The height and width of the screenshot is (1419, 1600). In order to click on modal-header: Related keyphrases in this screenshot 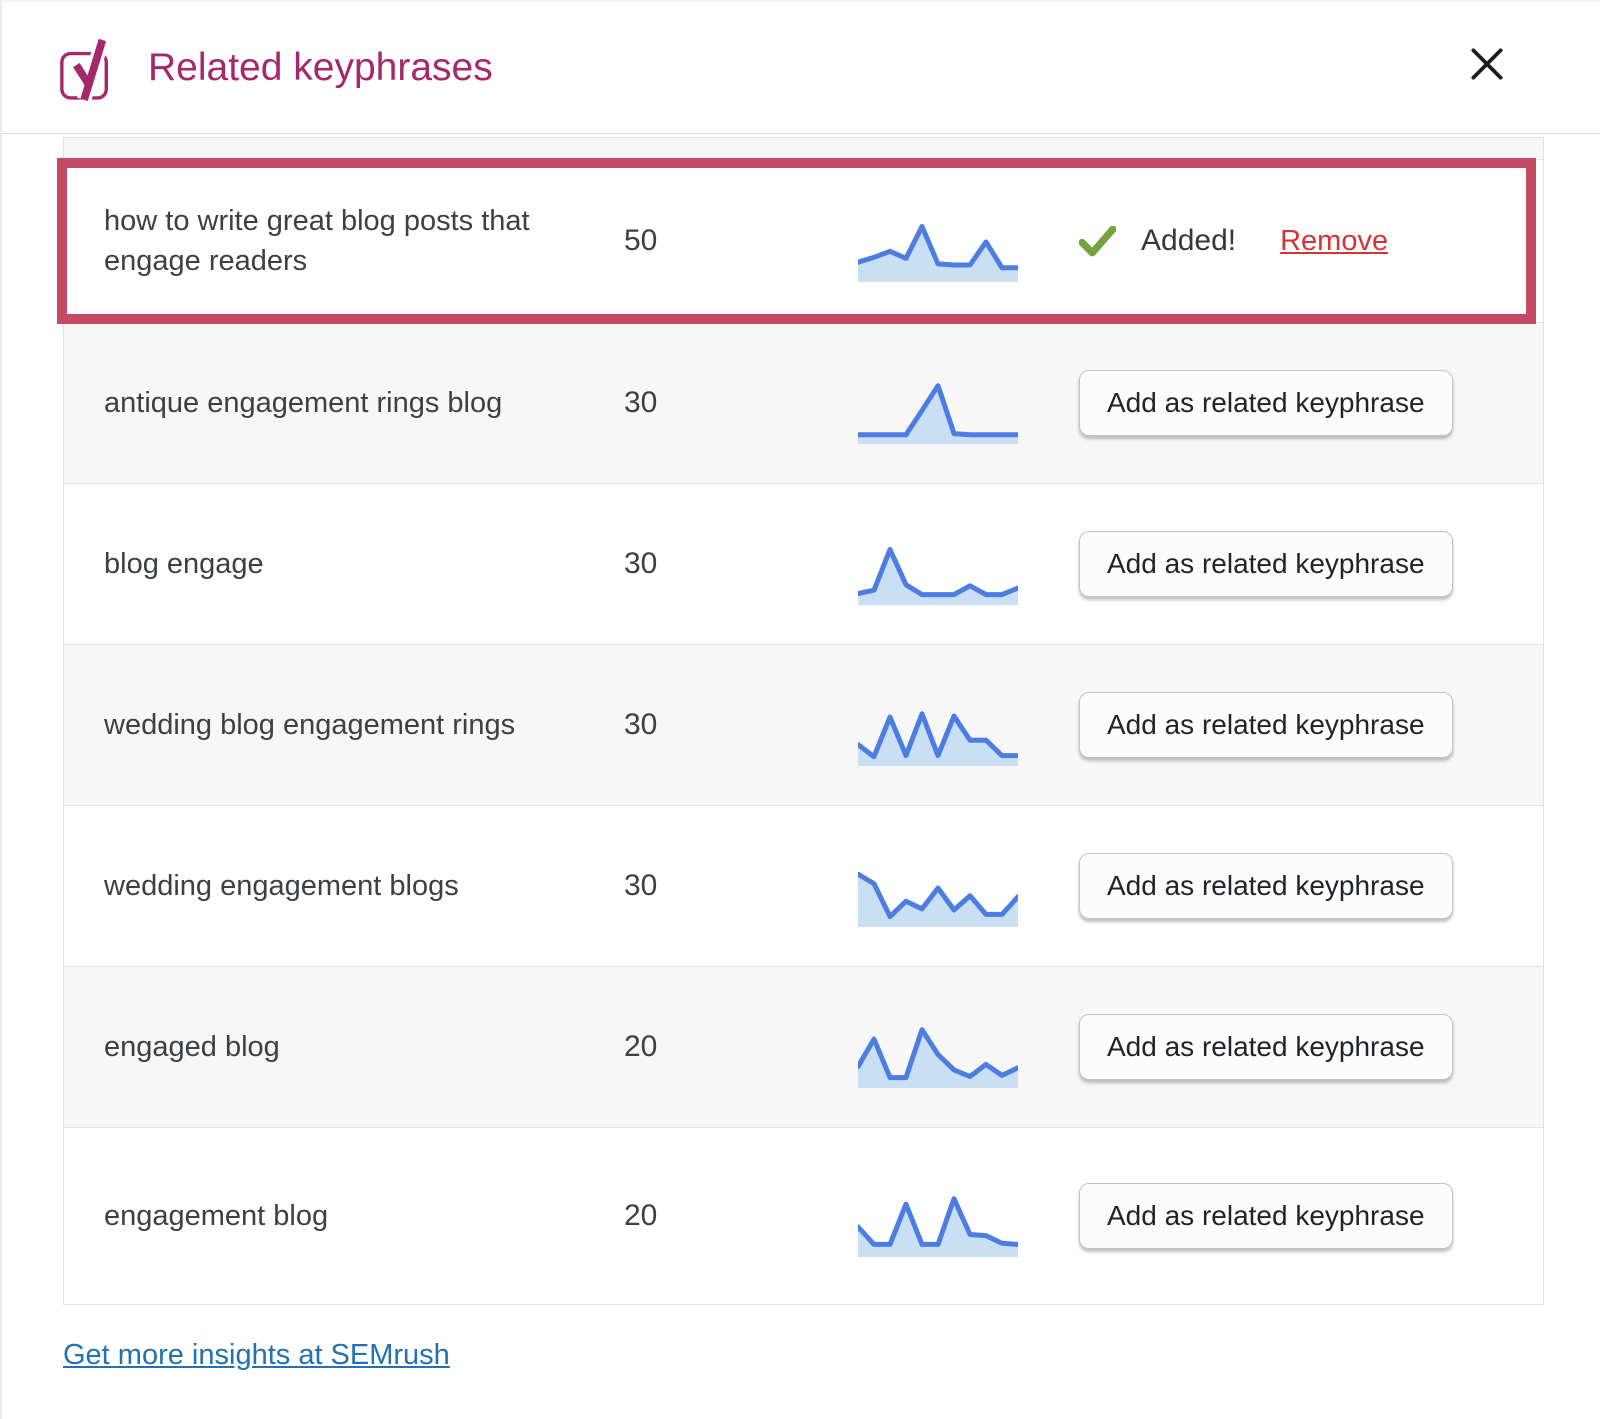, I will do `click(801, 68)`.